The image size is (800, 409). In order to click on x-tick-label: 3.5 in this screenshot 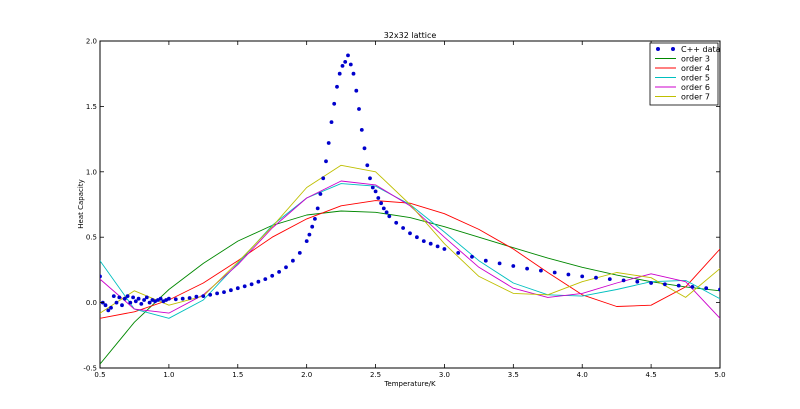, I will do `click(513, 375)`.